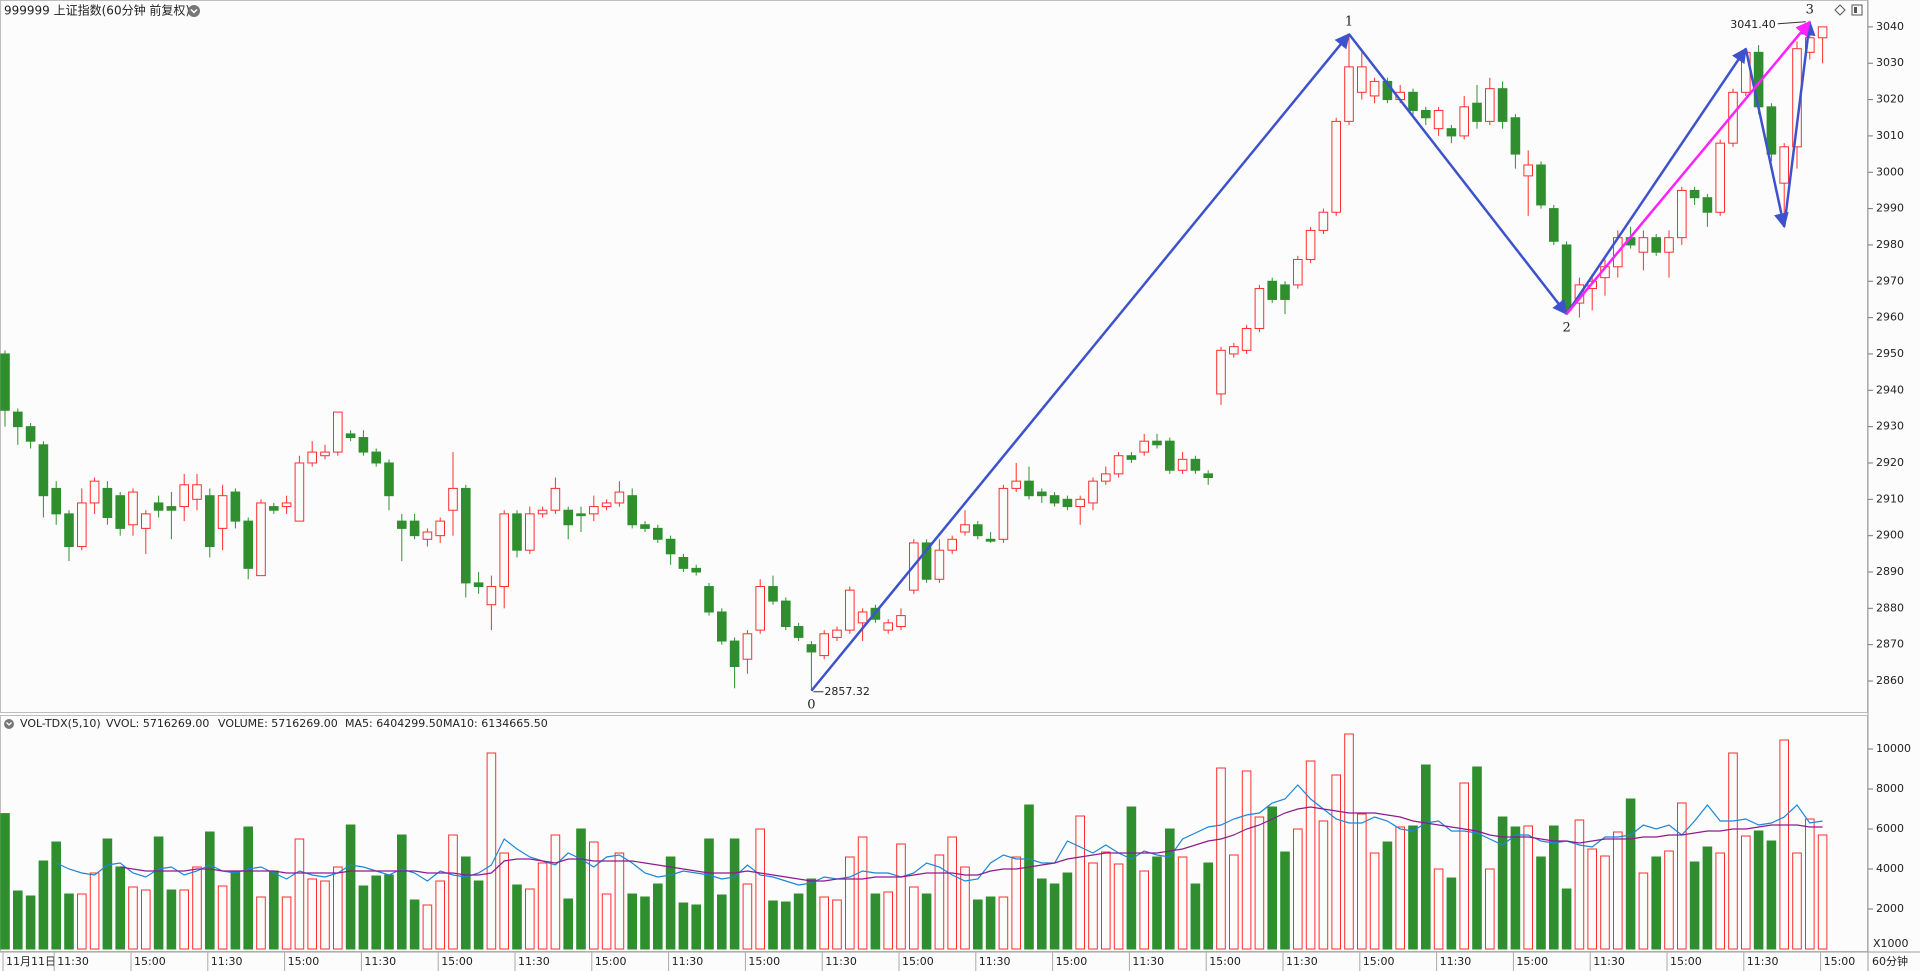 This screenshot has height=971, width=1920. I want to click on dropdown-chevron, so click(194, 11).